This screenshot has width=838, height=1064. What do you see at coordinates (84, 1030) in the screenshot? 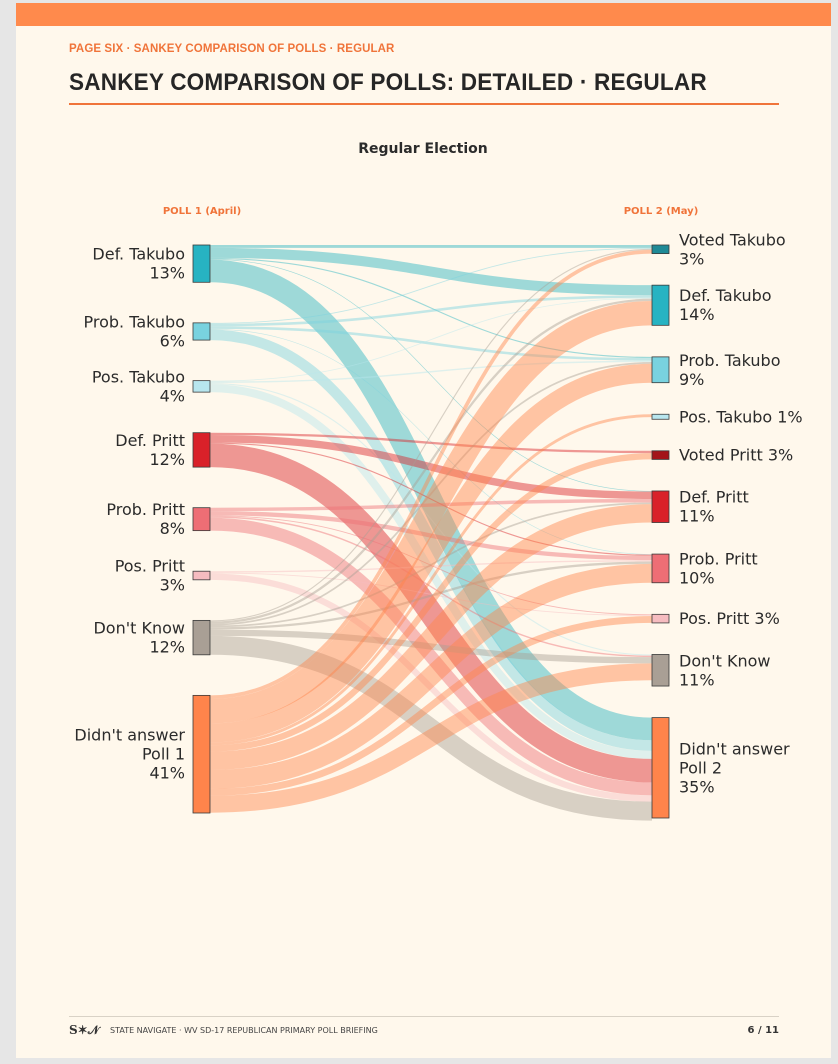
I see `brand-logo: S✶𝒩` at bounding box center [84, 1030].